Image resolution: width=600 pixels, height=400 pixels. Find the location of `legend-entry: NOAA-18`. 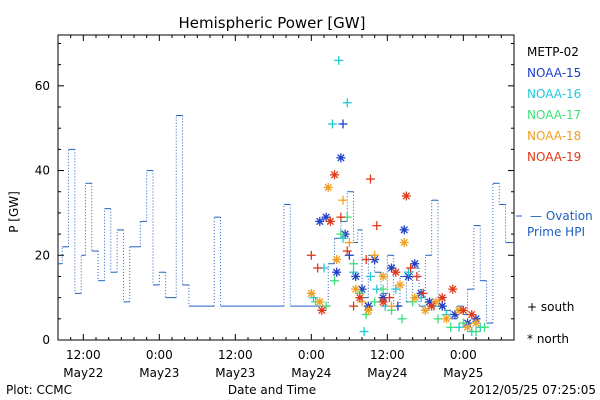

legend-entry: NOAA-18 is located at coordinates (554, 136).